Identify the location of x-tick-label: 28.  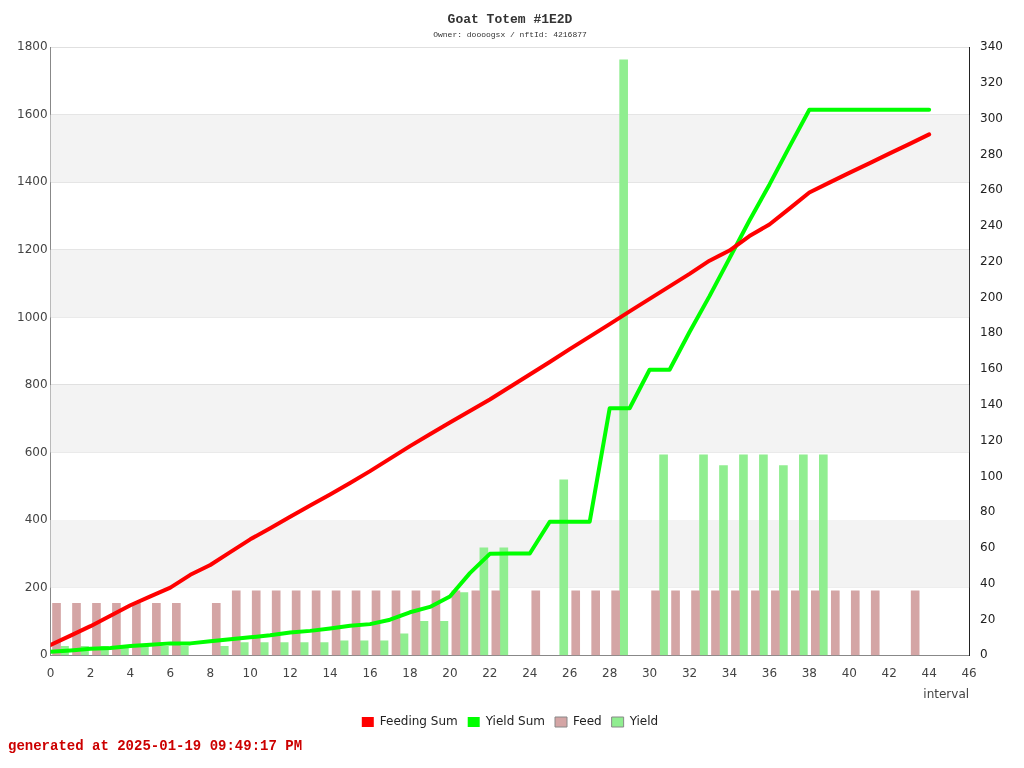
(610, 672).